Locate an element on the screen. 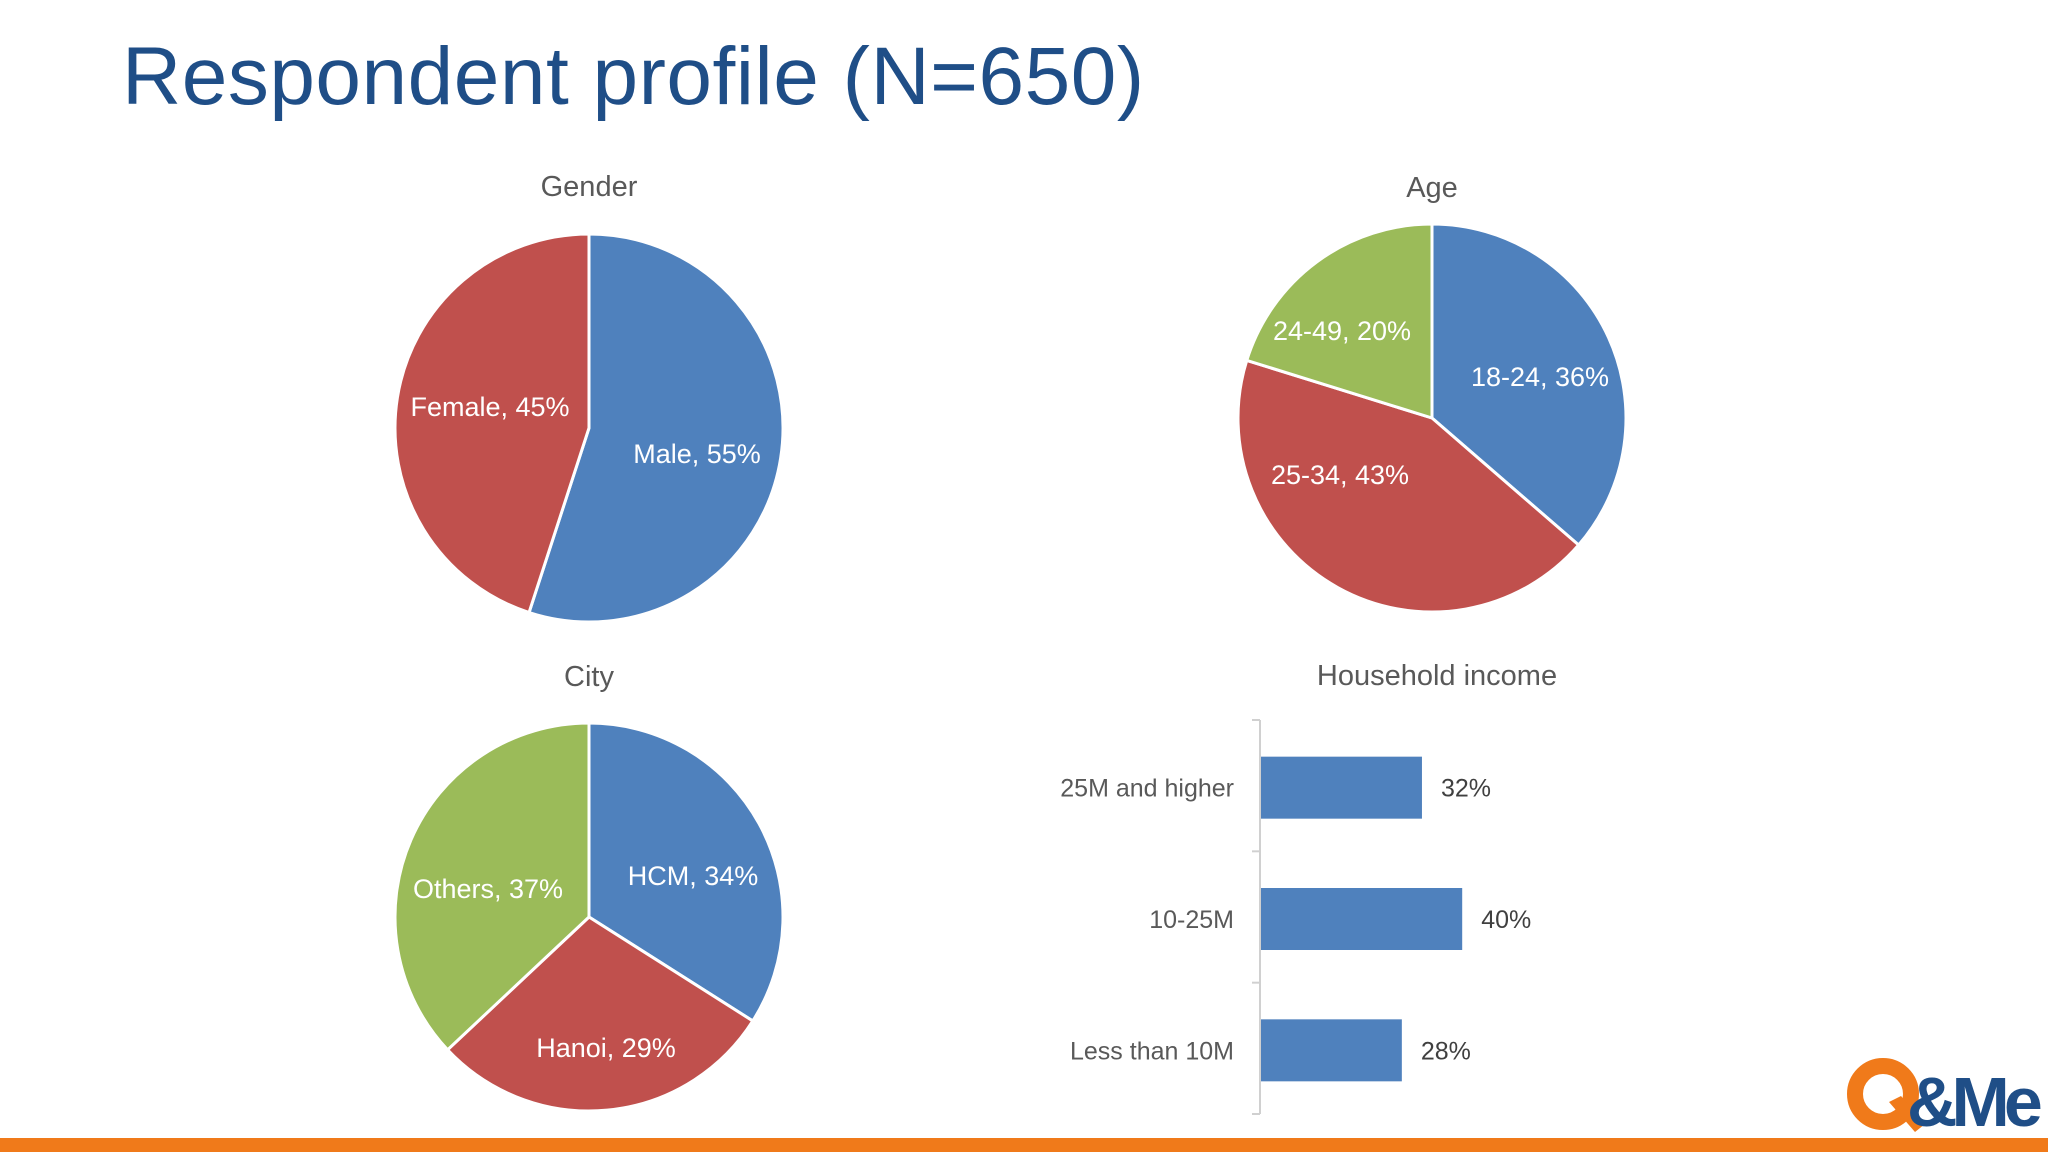  city-chart-title: City is located at coordinates (589, 677).